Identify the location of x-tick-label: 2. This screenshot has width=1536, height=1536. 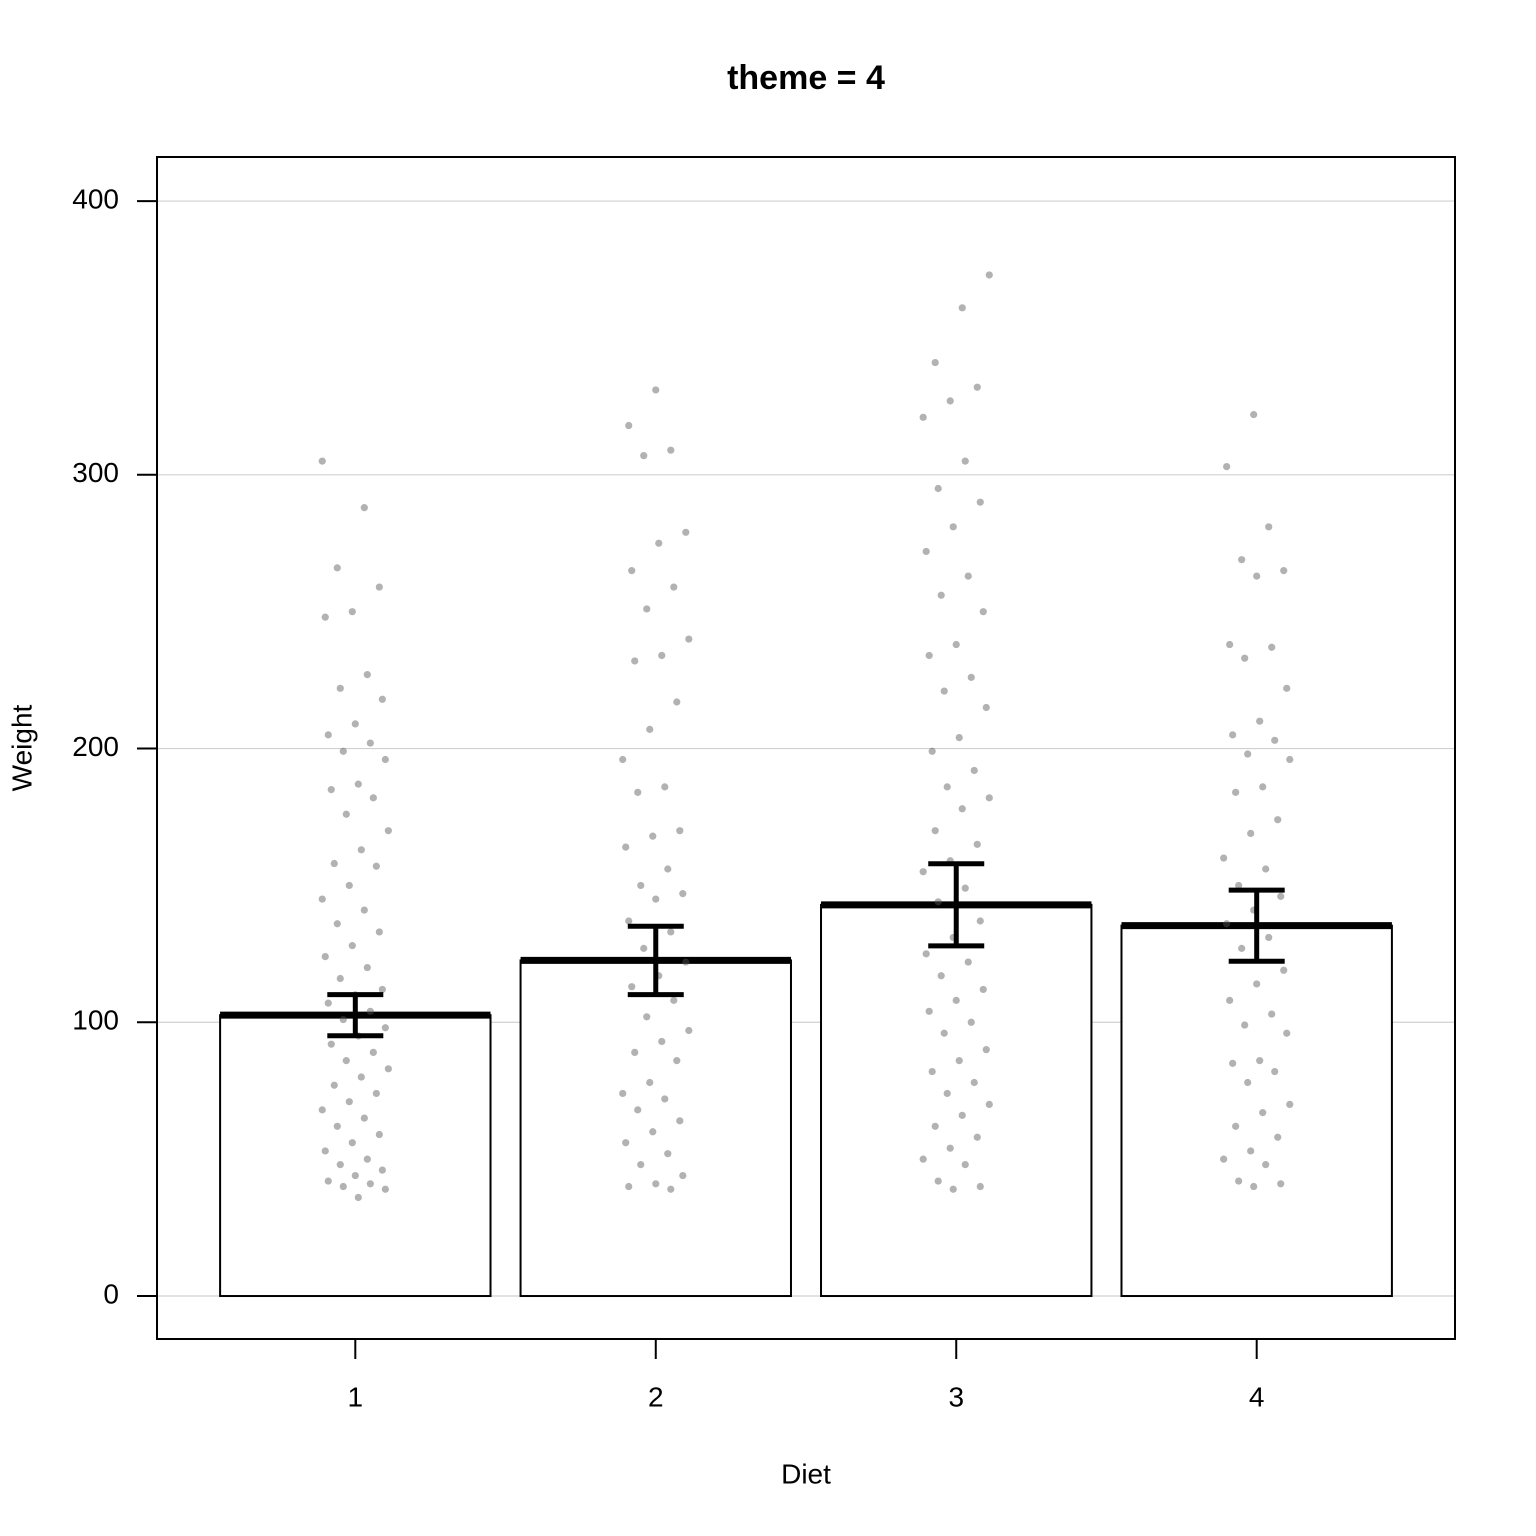
(656, 1396).